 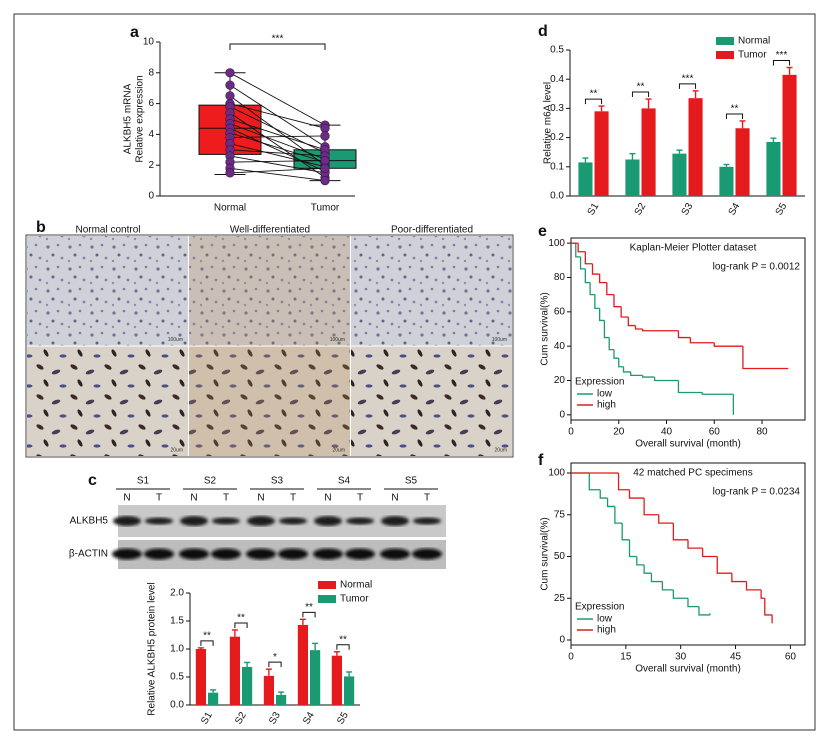 What do you see at coordinates (88, 554) in the screenshot?
I see `blot-row-label: β-ACTIN` at bounding box center [88, 554].